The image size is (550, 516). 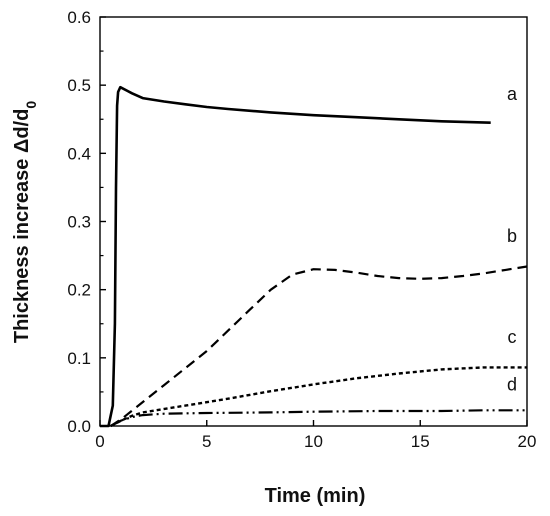 I want to click on y-tick-label: 0.0, so click(x=79, y=426).